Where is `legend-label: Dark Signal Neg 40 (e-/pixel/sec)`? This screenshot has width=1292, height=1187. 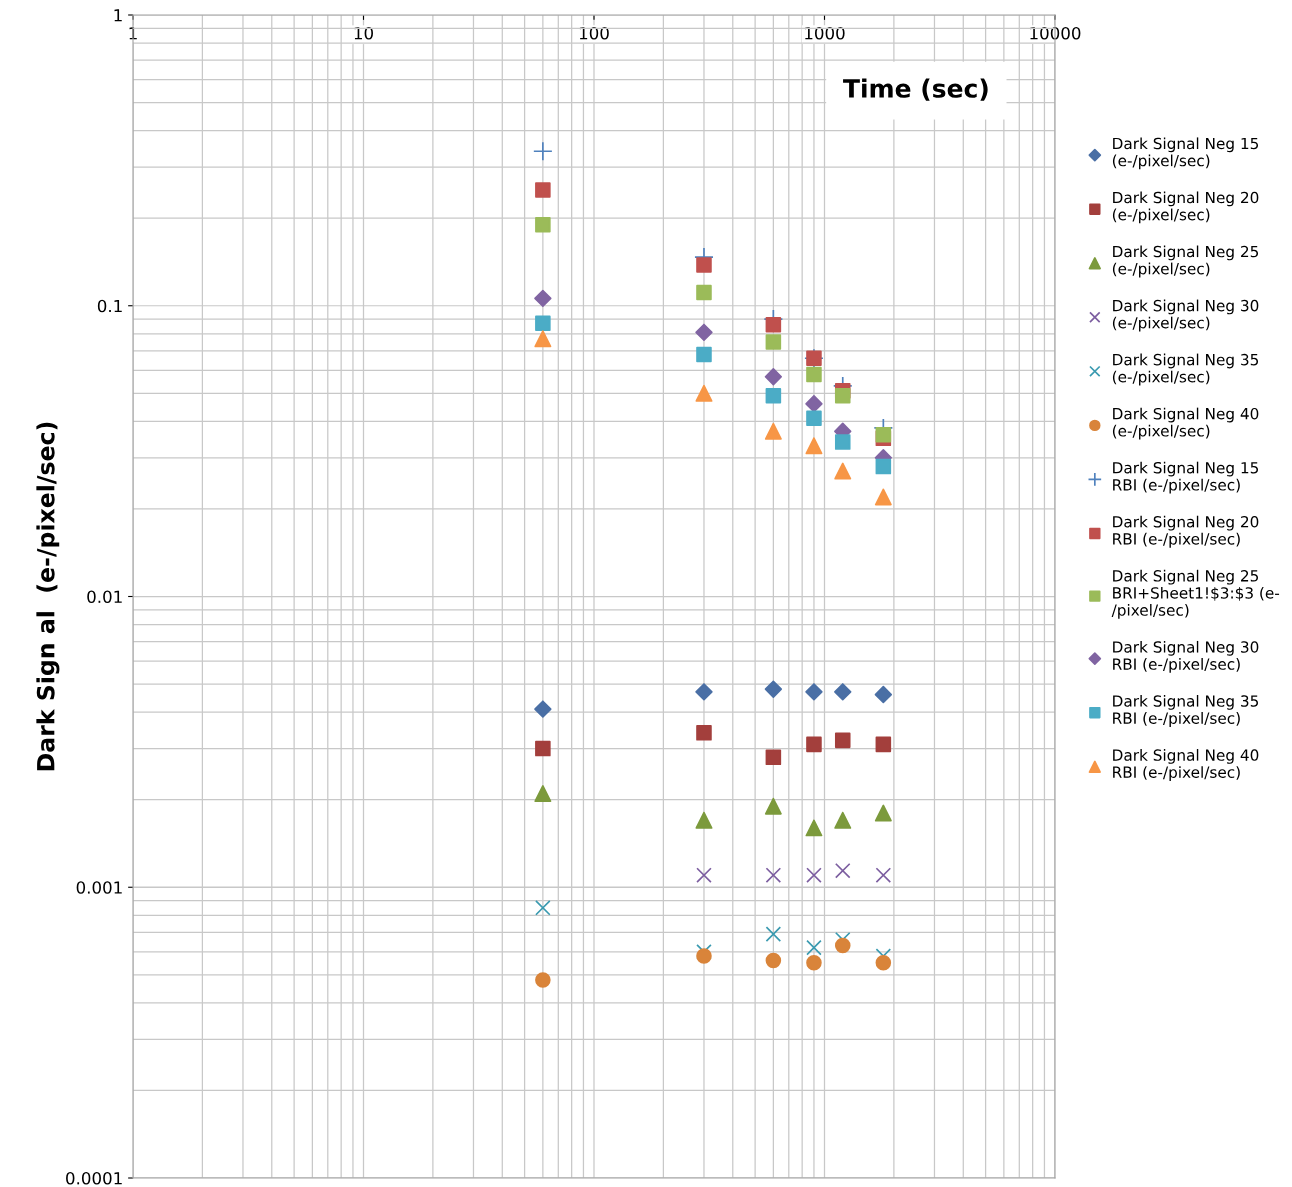 legend-label: Dark Signal Neg 40 (e-/pixel/sec) is located at coordinates (1185, 423).